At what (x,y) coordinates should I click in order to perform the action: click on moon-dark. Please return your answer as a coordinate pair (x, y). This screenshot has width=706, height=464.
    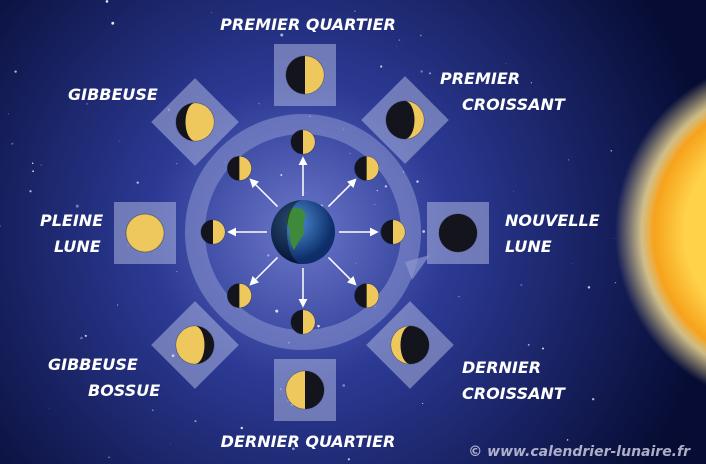
    Looking at the image, I should click on (458, 233).